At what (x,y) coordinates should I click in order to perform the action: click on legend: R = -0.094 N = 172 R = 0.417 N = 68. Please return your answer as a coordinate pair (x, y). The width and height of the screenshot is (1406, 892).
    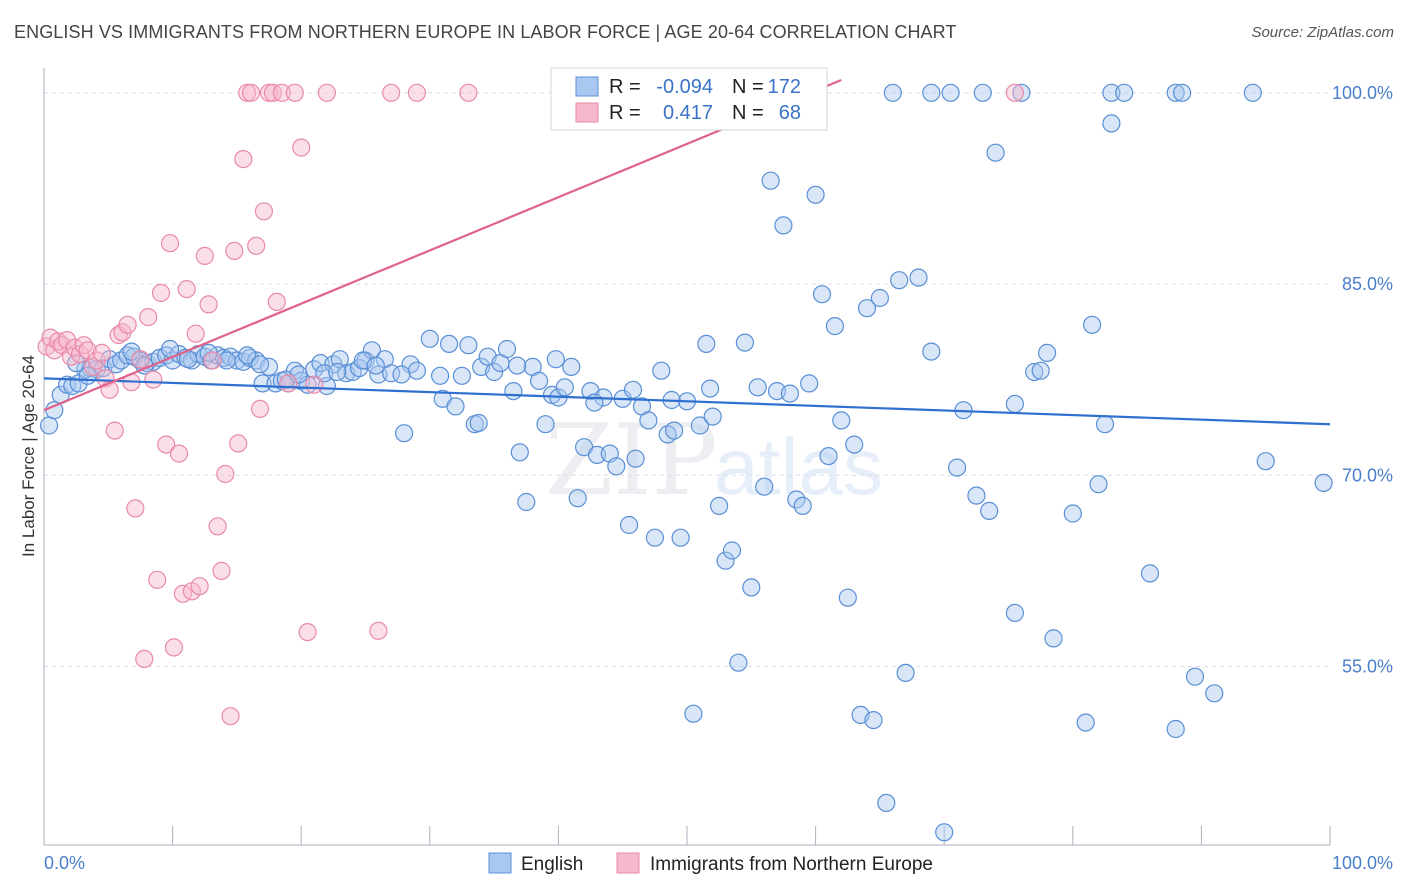
    Looking at the image, I should click on (689, 99).